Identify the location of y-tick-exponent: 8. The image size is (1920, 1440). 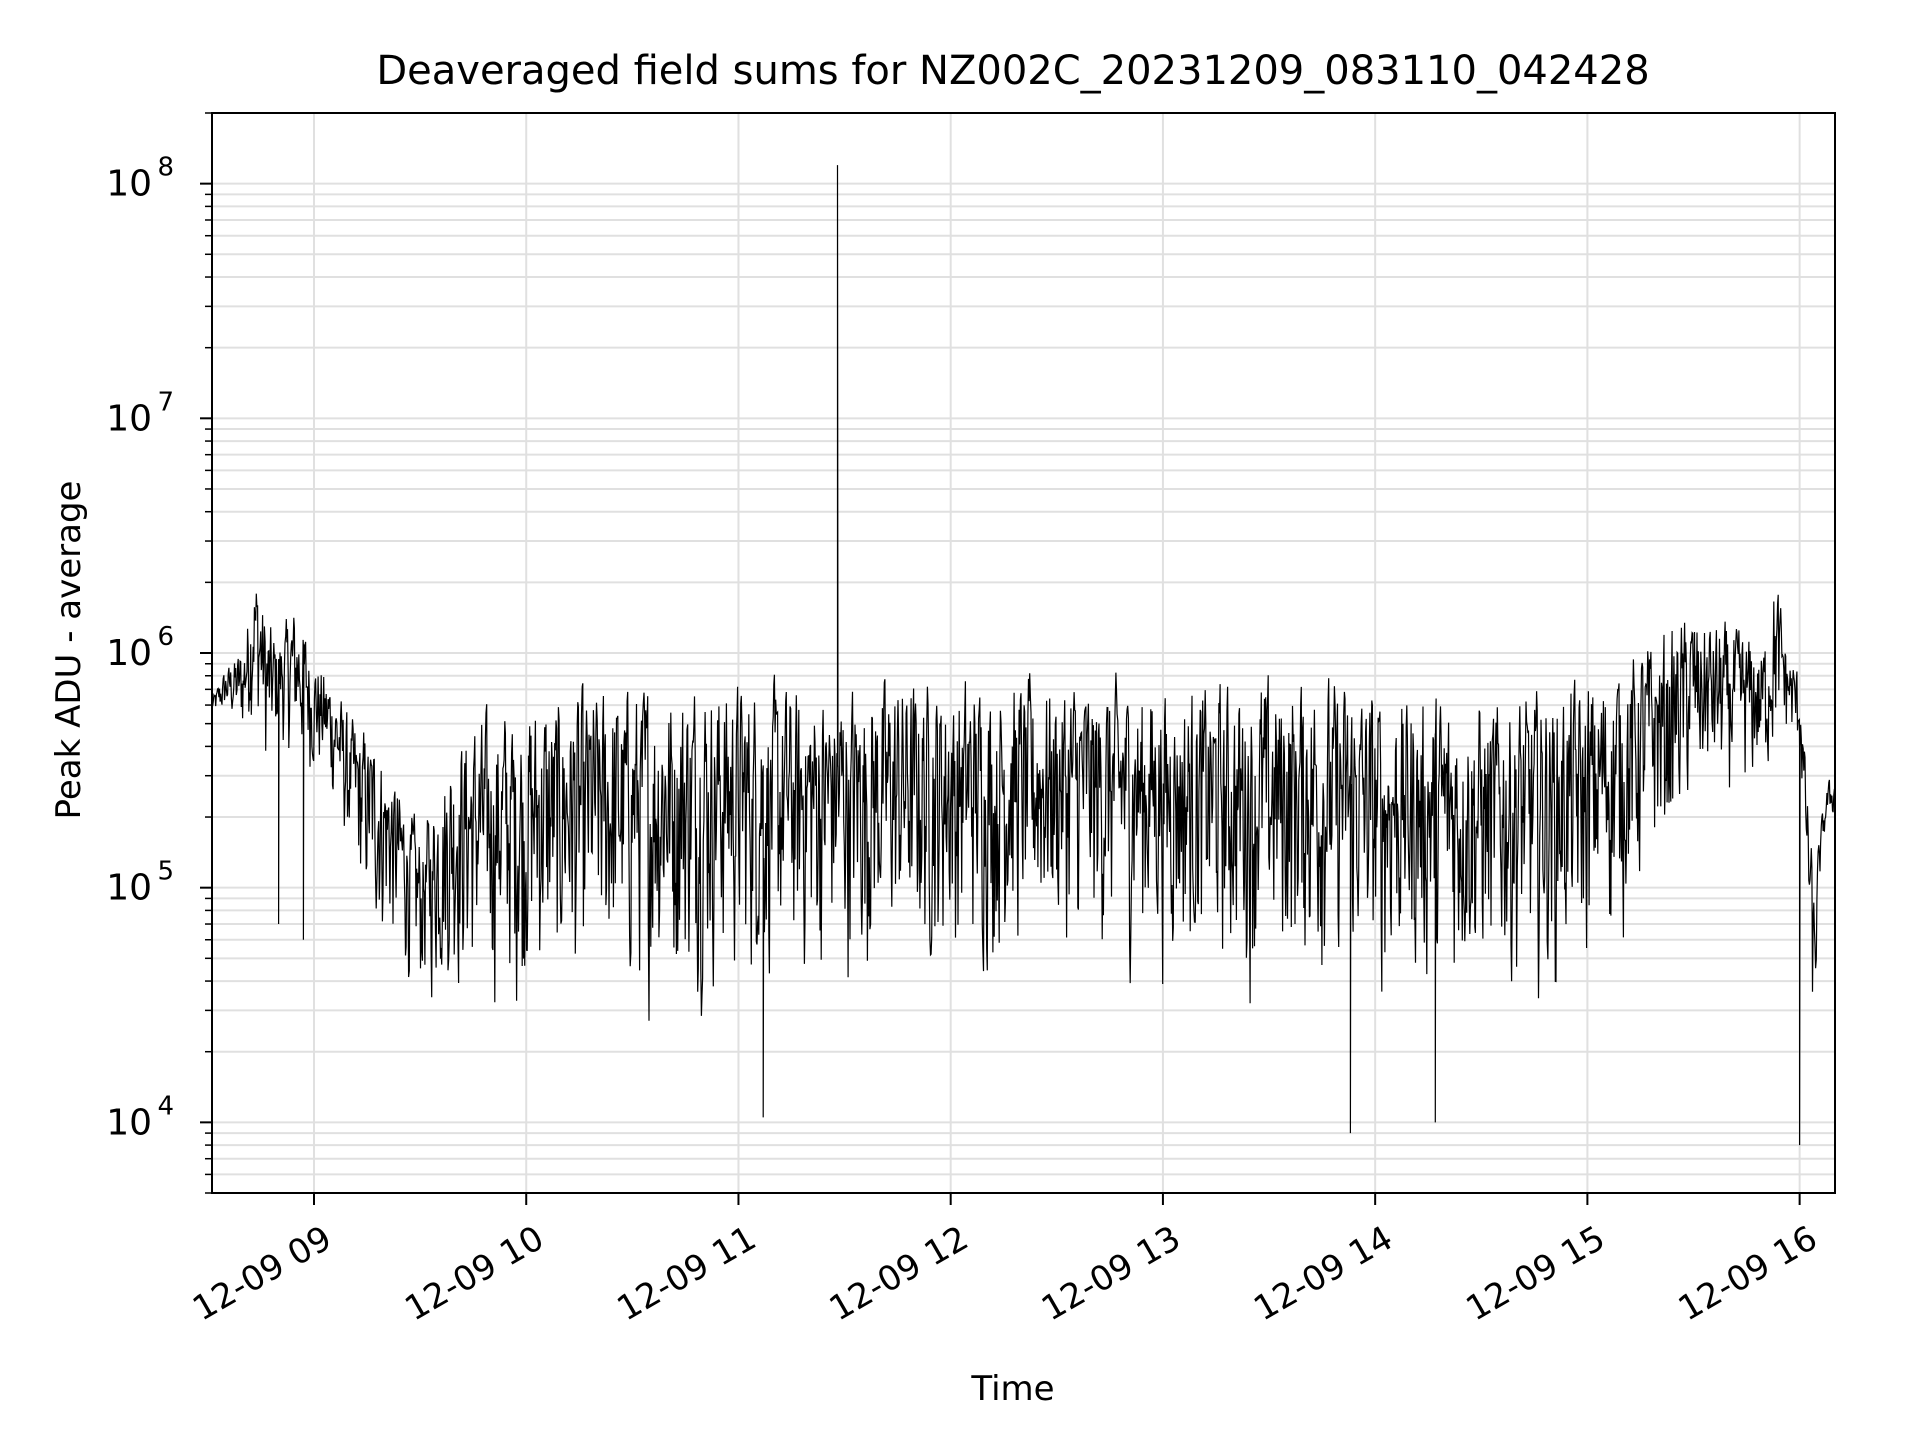
(165, 168).